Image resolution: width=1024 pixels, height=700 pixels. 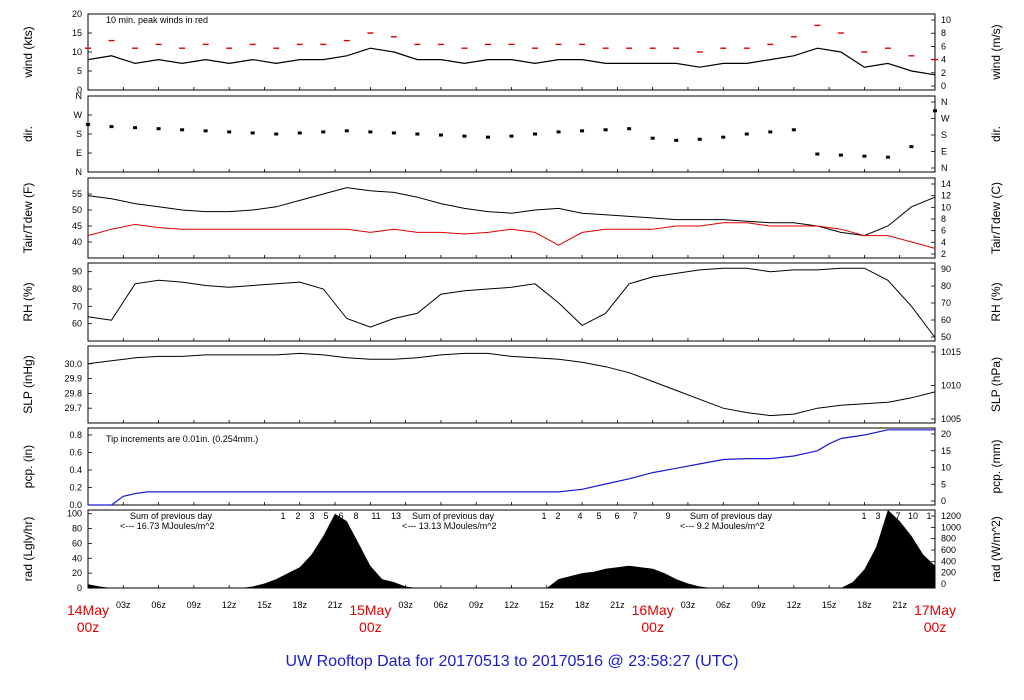 What do you see at coordinates (325, 516) in the screenshot?
I see `hour-label: 5` at bounding box center [325, 516].